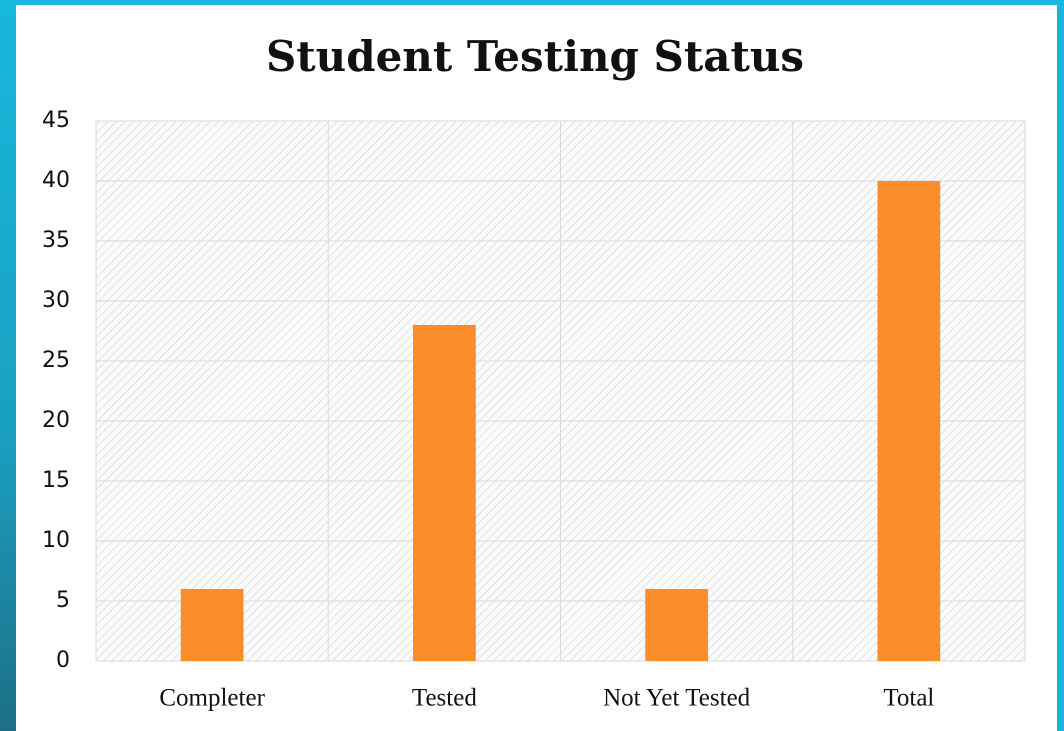 This screenshot has height=731, width=1064. Describe the element at coordinates (535, 56) in the screenshot. I see `chart-title: Student Testing Status` at that location.